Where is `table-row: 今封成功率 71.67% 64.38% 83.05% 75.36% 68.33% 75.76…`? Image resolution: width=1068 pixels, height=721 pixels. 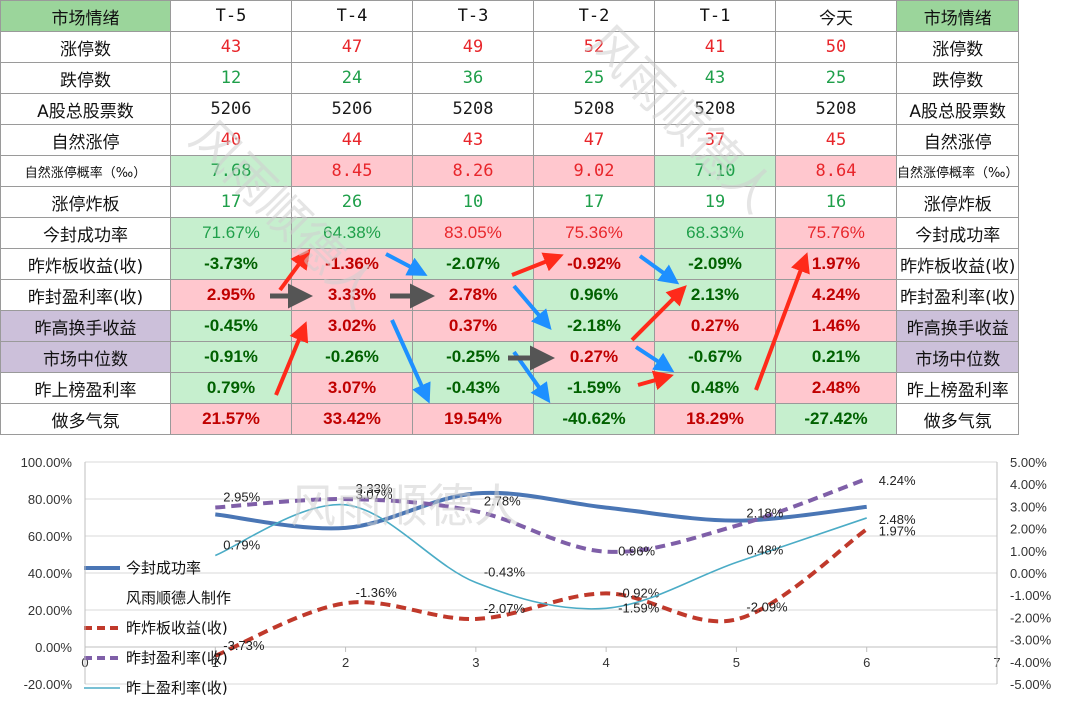
table-row: 今封成功率 71.67% 64.38% 83.05% 75.36% 68.33% 75.76… is located at coordinates (510, 233).